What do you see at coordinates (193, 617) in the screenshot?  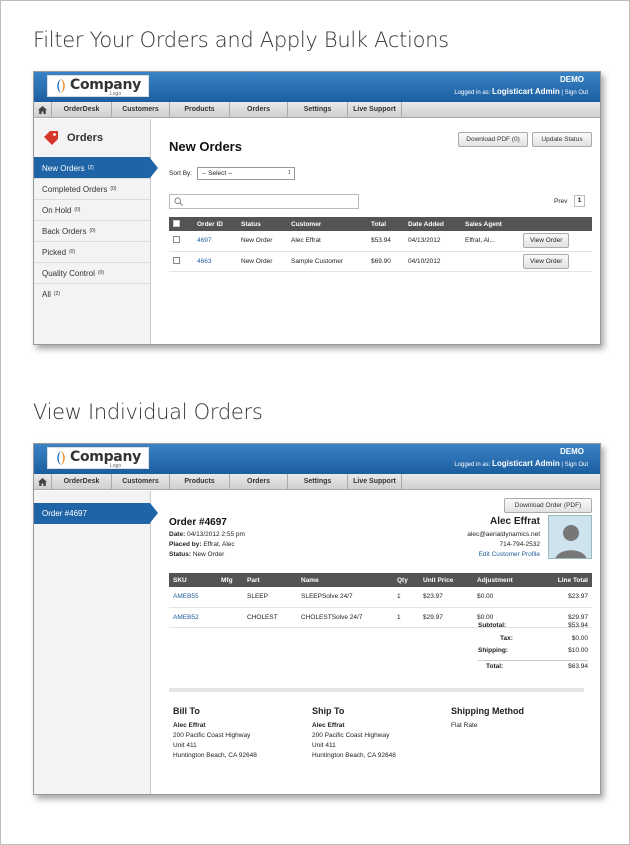 I see `sku-link: AMEB52` at bounding box center [193, 617].